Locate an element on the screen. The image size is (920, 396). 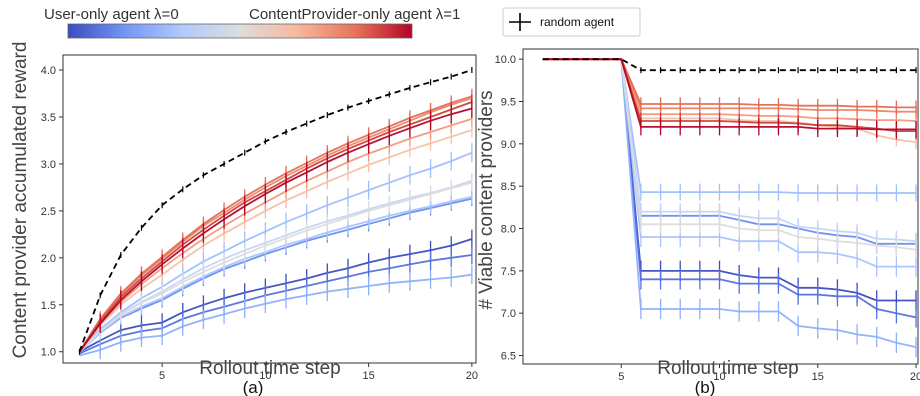
colorbar-left-label: User-only agent λ=0 is located at coordinates (111, 14).